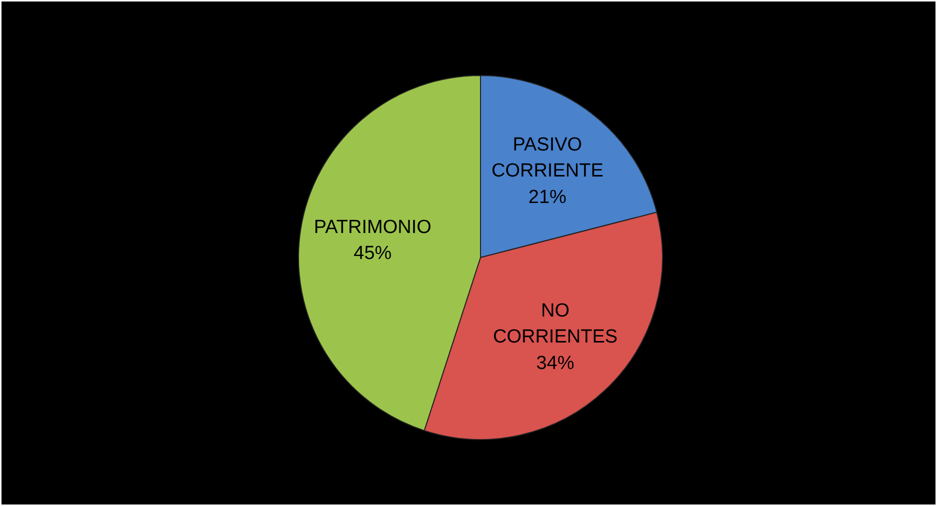 The image size is (937, 506). Describe the element at coordinates (555, 324) in the screenshot. I see `slice-label: NO CORRIENTES` at that location.